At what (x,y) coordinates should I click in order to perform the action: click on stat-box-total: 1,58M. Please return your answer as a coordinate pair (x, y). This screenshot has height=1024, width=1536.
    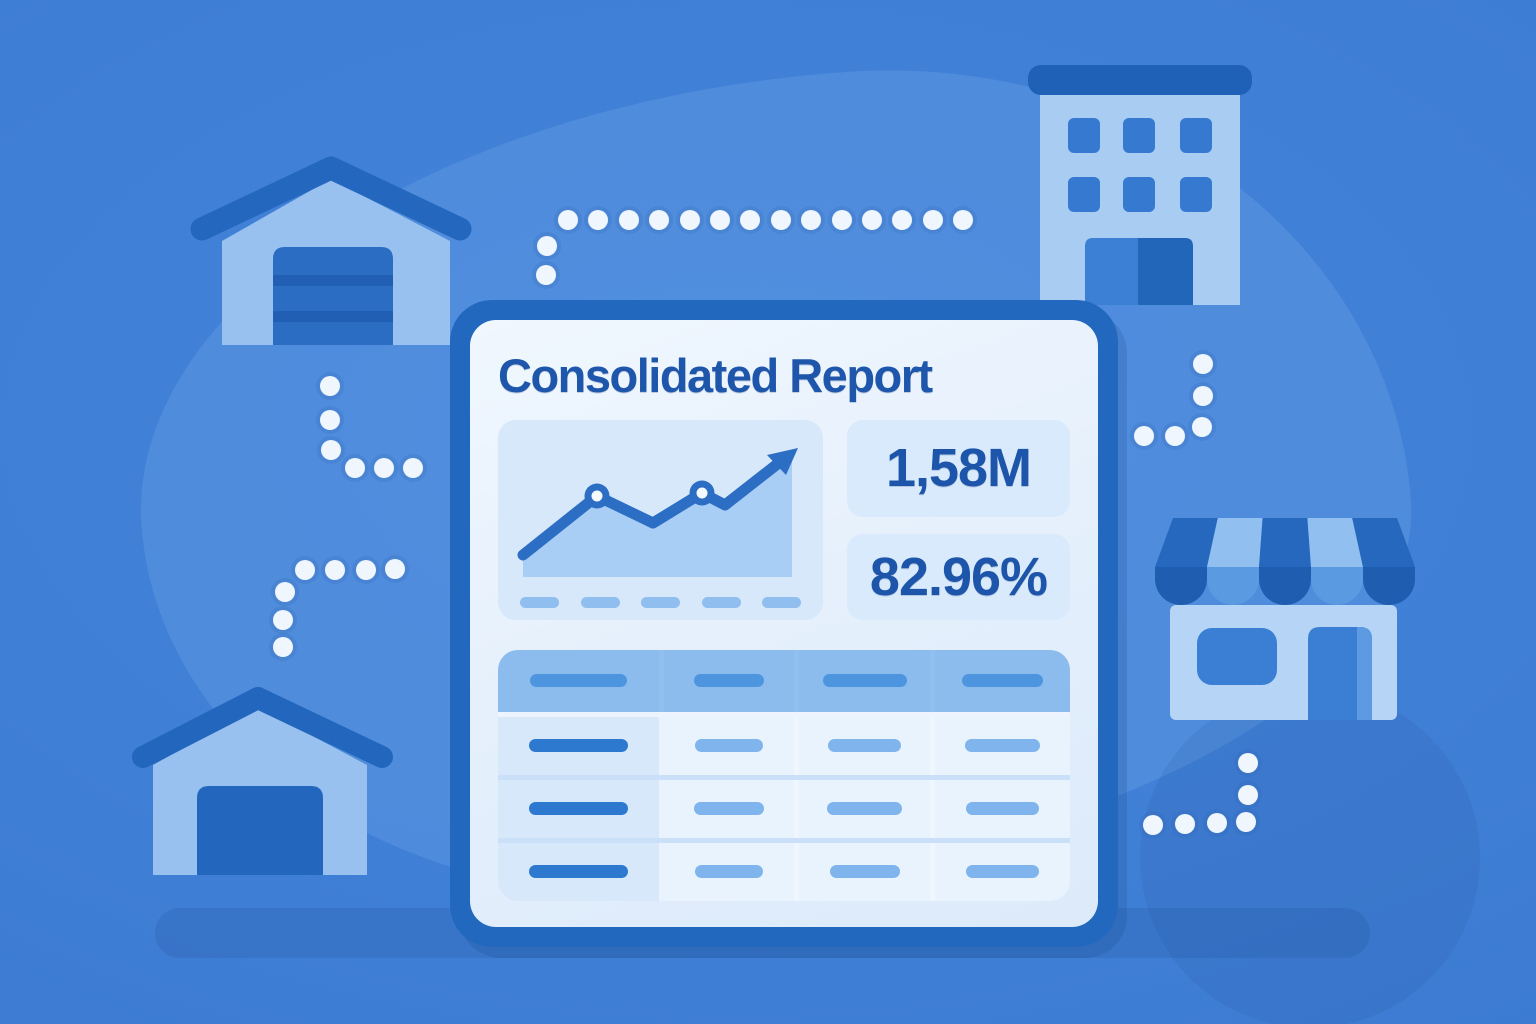
    Looking at the image, I should click on (958, 468).